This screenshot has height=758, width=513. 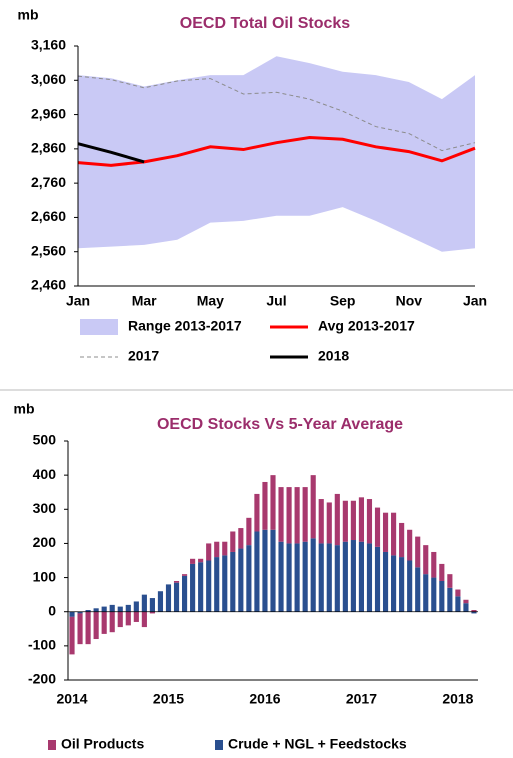 I want to click on y-tick-label: 2,960, so click(x=48, y=113).